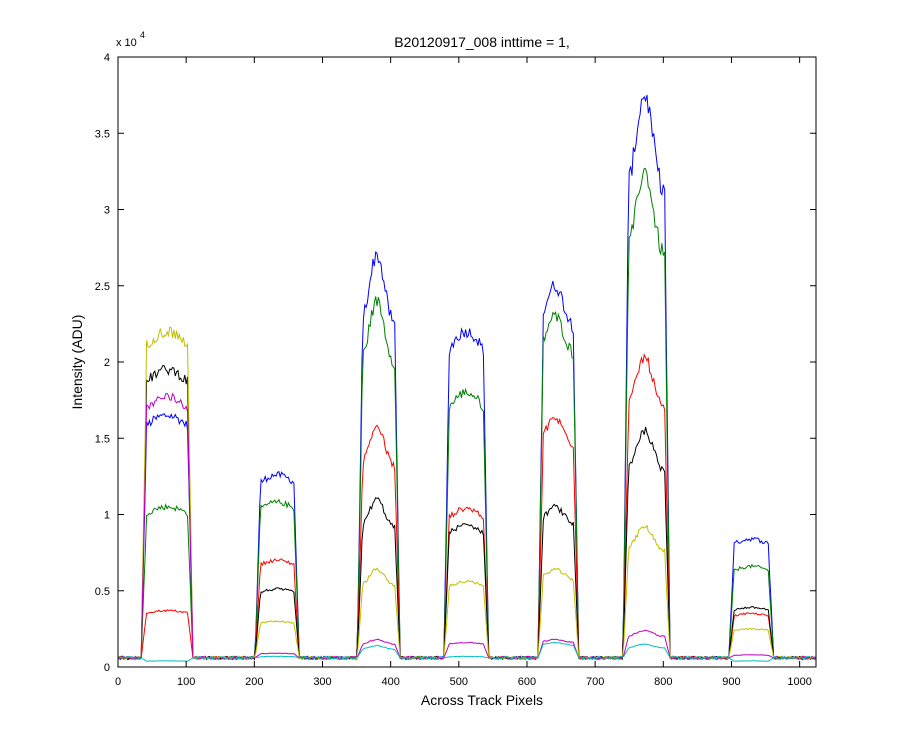 The image size is (900, 750). What do you see at coordinates (322, 682) in the screenshot?
I see `x-tick-label: 300` at bounding box center [322, 682].